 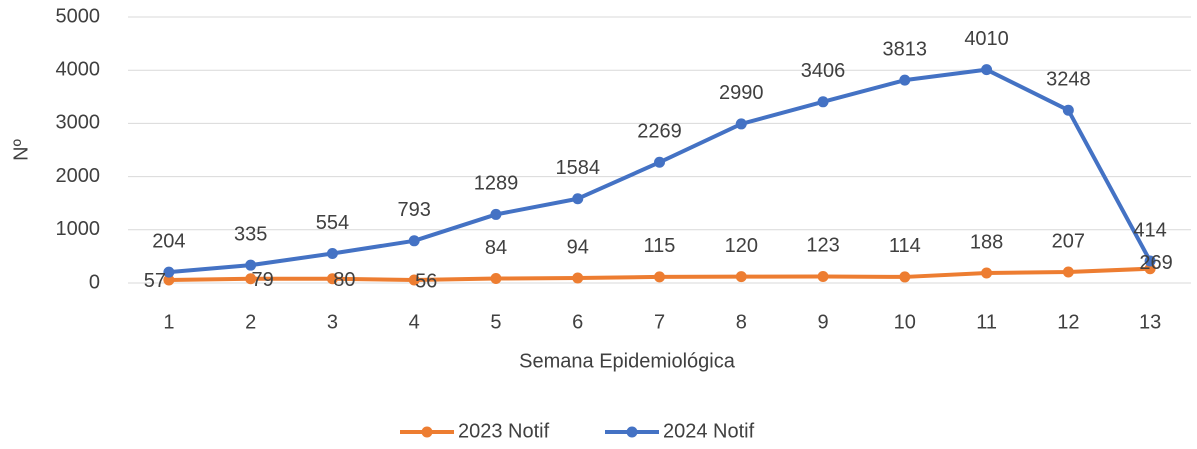 What do you see at coordinates (627, 361) in the screenshot?
I see `x-axis-label: Semana Epidemiológica` at bounding box center [627, 361].